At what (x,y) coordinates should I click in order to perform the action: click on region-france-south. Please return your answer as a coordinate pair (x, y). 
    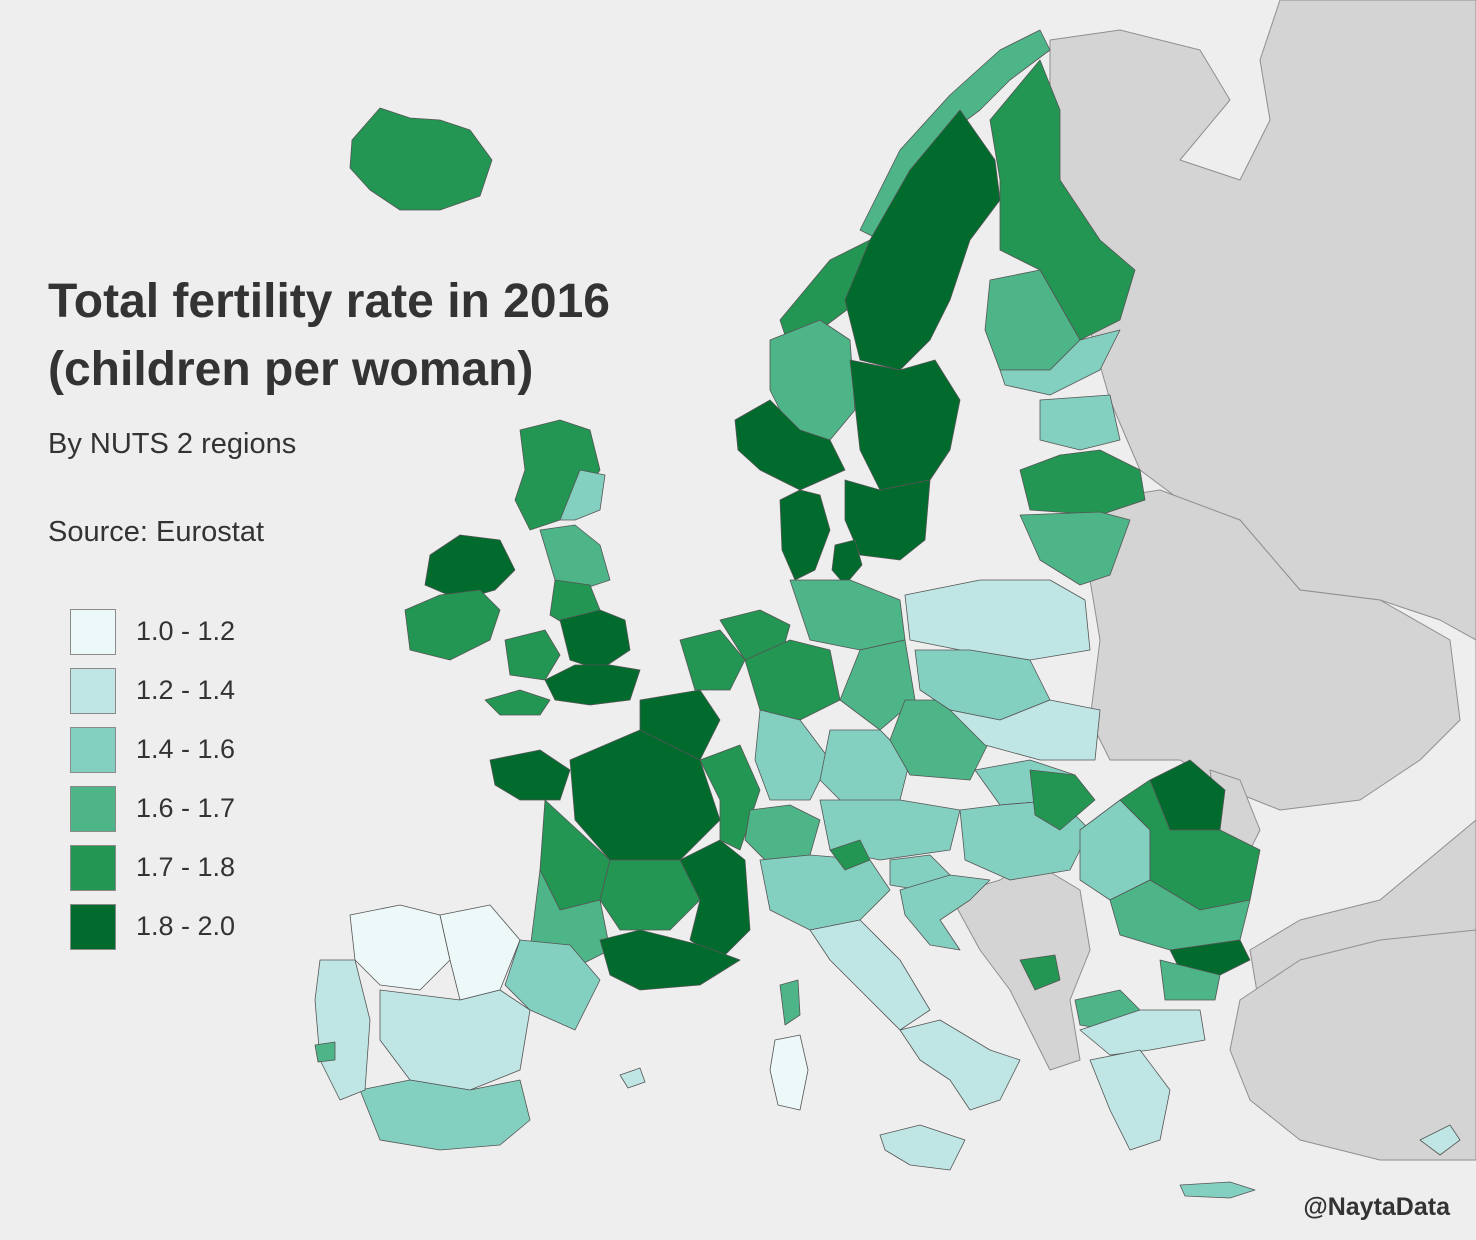
    Looking at the image, I should click on (670, 960).